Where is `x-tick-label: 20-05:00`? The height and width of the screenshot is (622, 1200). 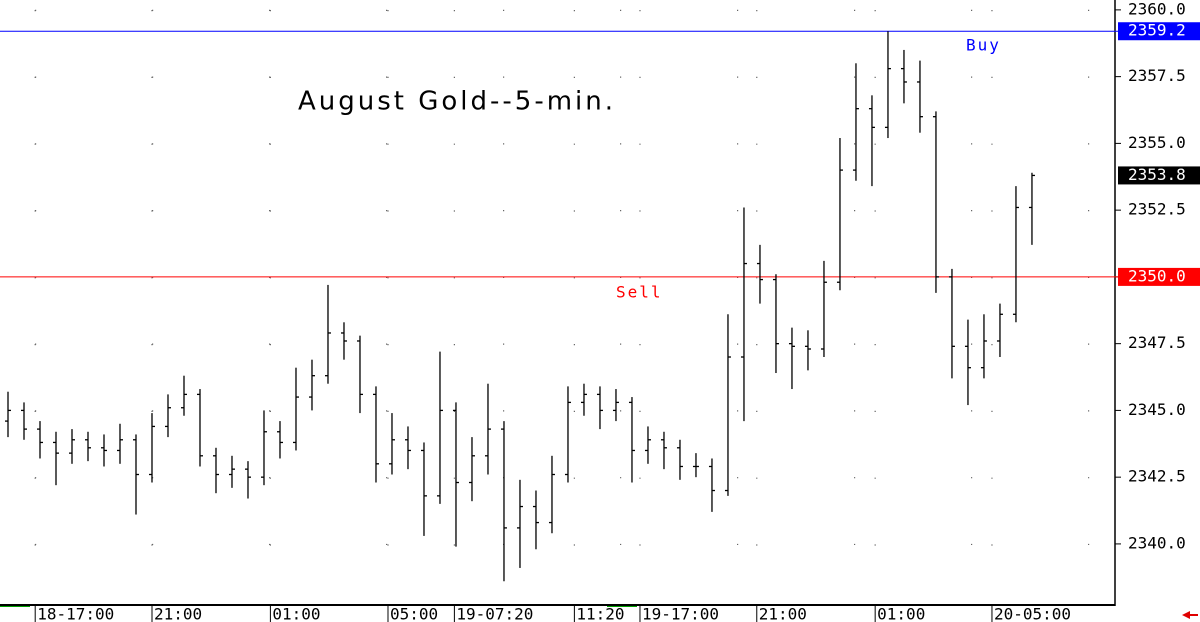
x-tick-label: 20-05:00 is located at coordinates (1032, 613).